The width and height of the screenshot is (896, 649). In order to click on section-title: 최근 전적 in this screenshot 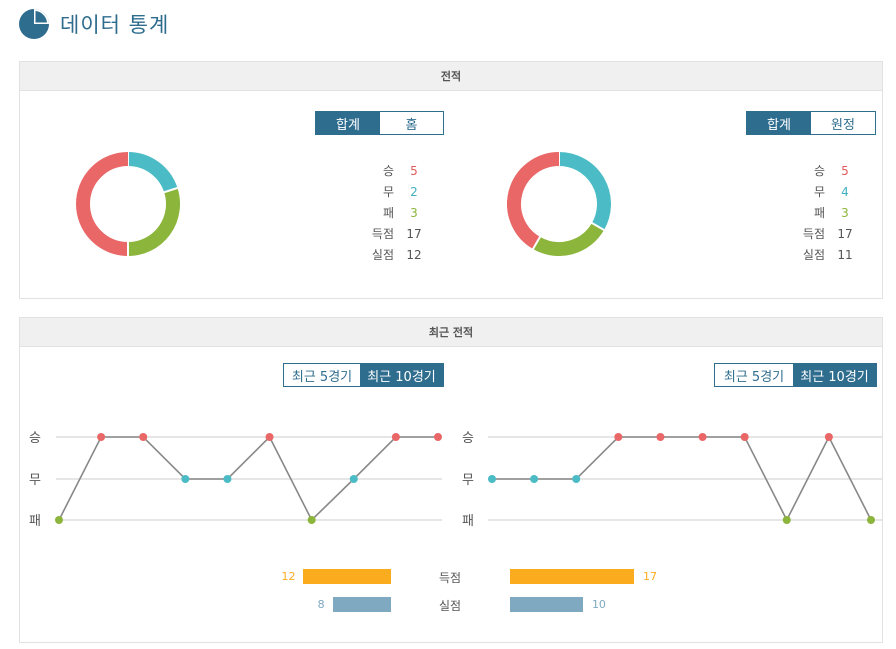, I will do `click(451, 332)`.